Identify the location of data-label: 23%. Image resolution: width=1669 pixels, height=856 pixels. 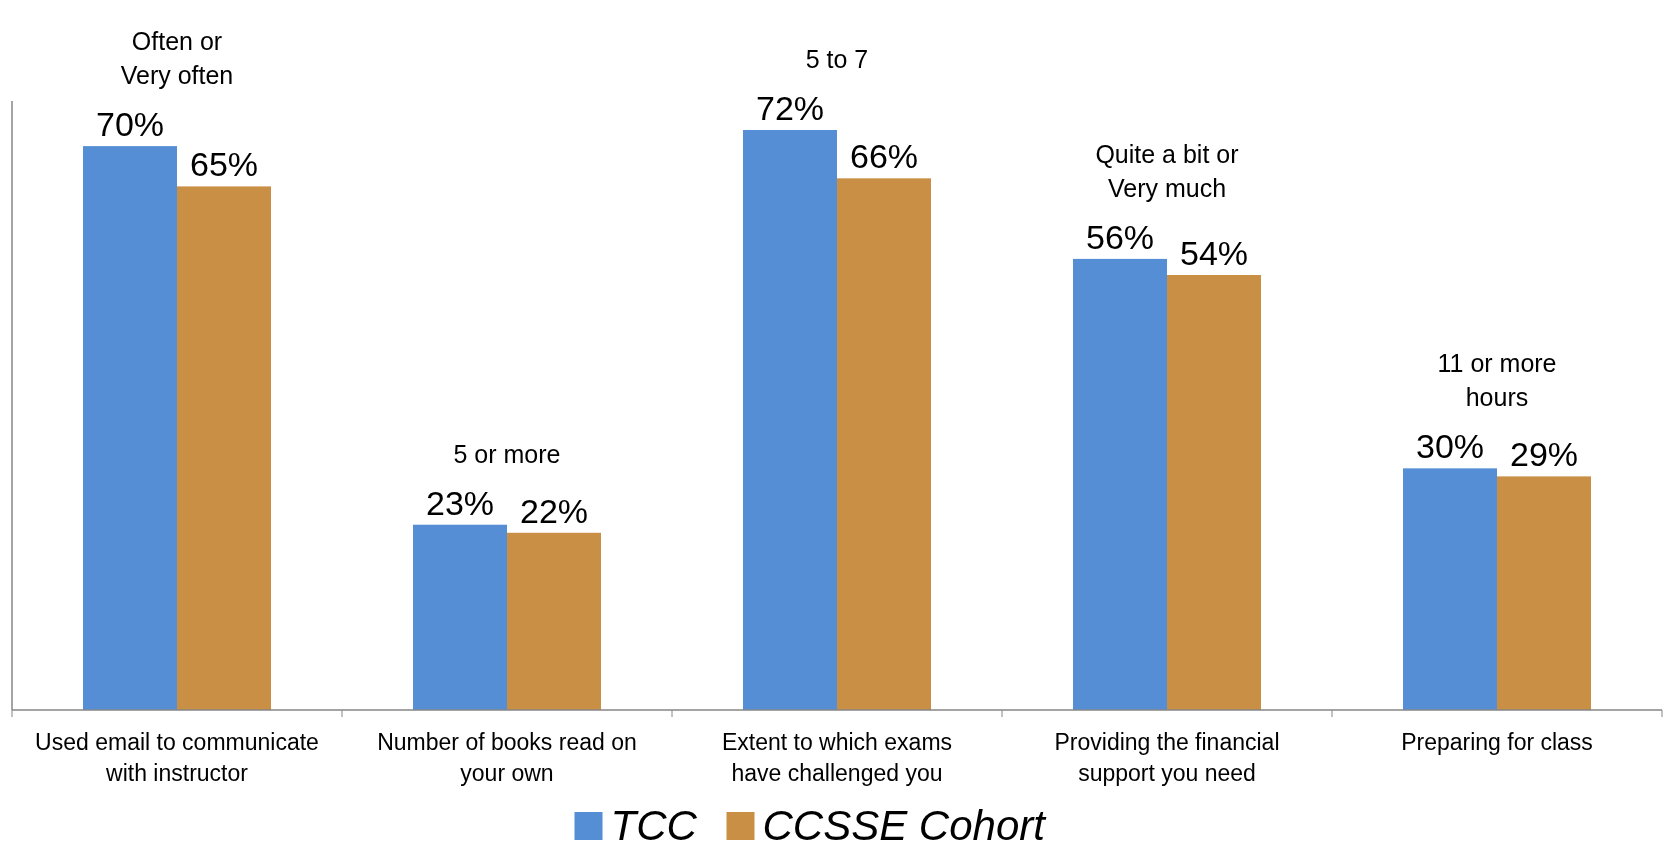
(460, 502).